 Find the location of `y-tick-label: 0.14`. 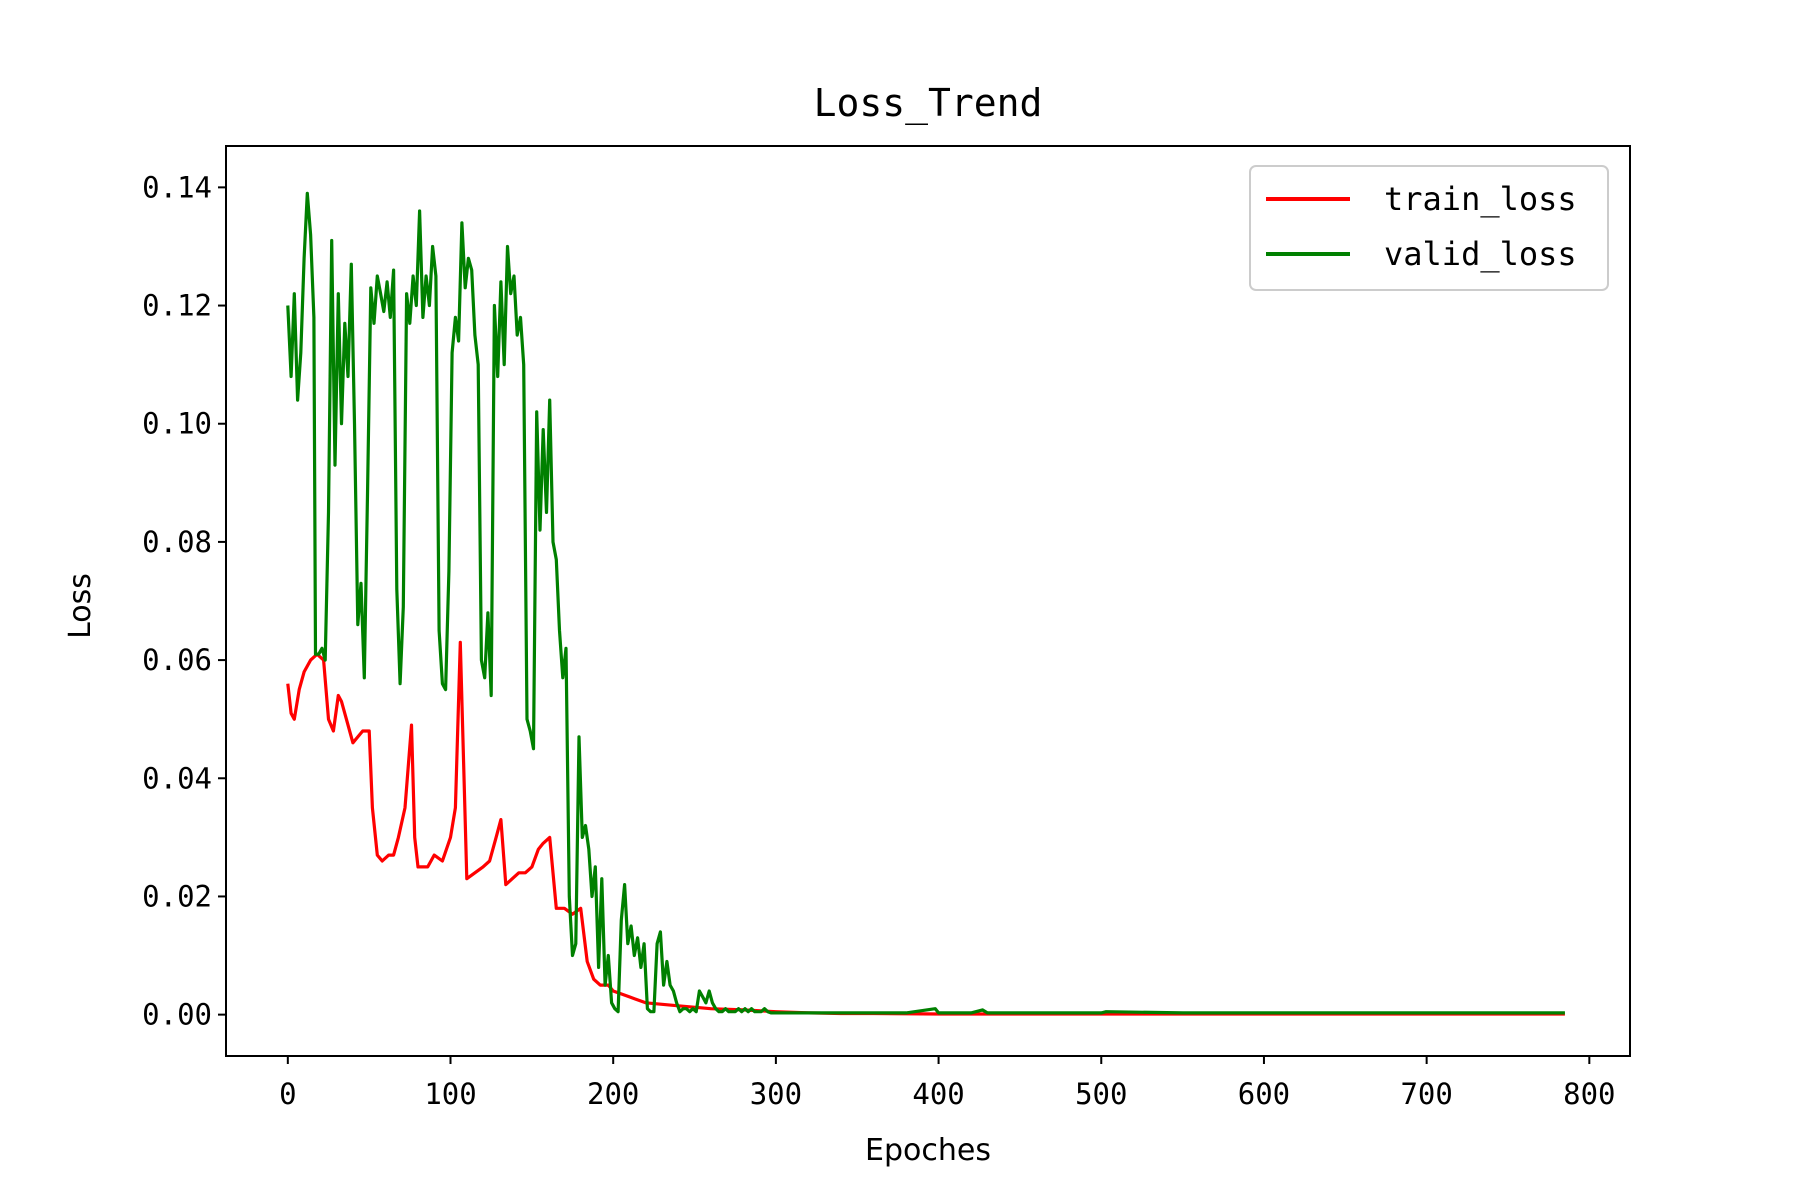

y-tick-label: 0.14 is located at coordinates (177, 187).